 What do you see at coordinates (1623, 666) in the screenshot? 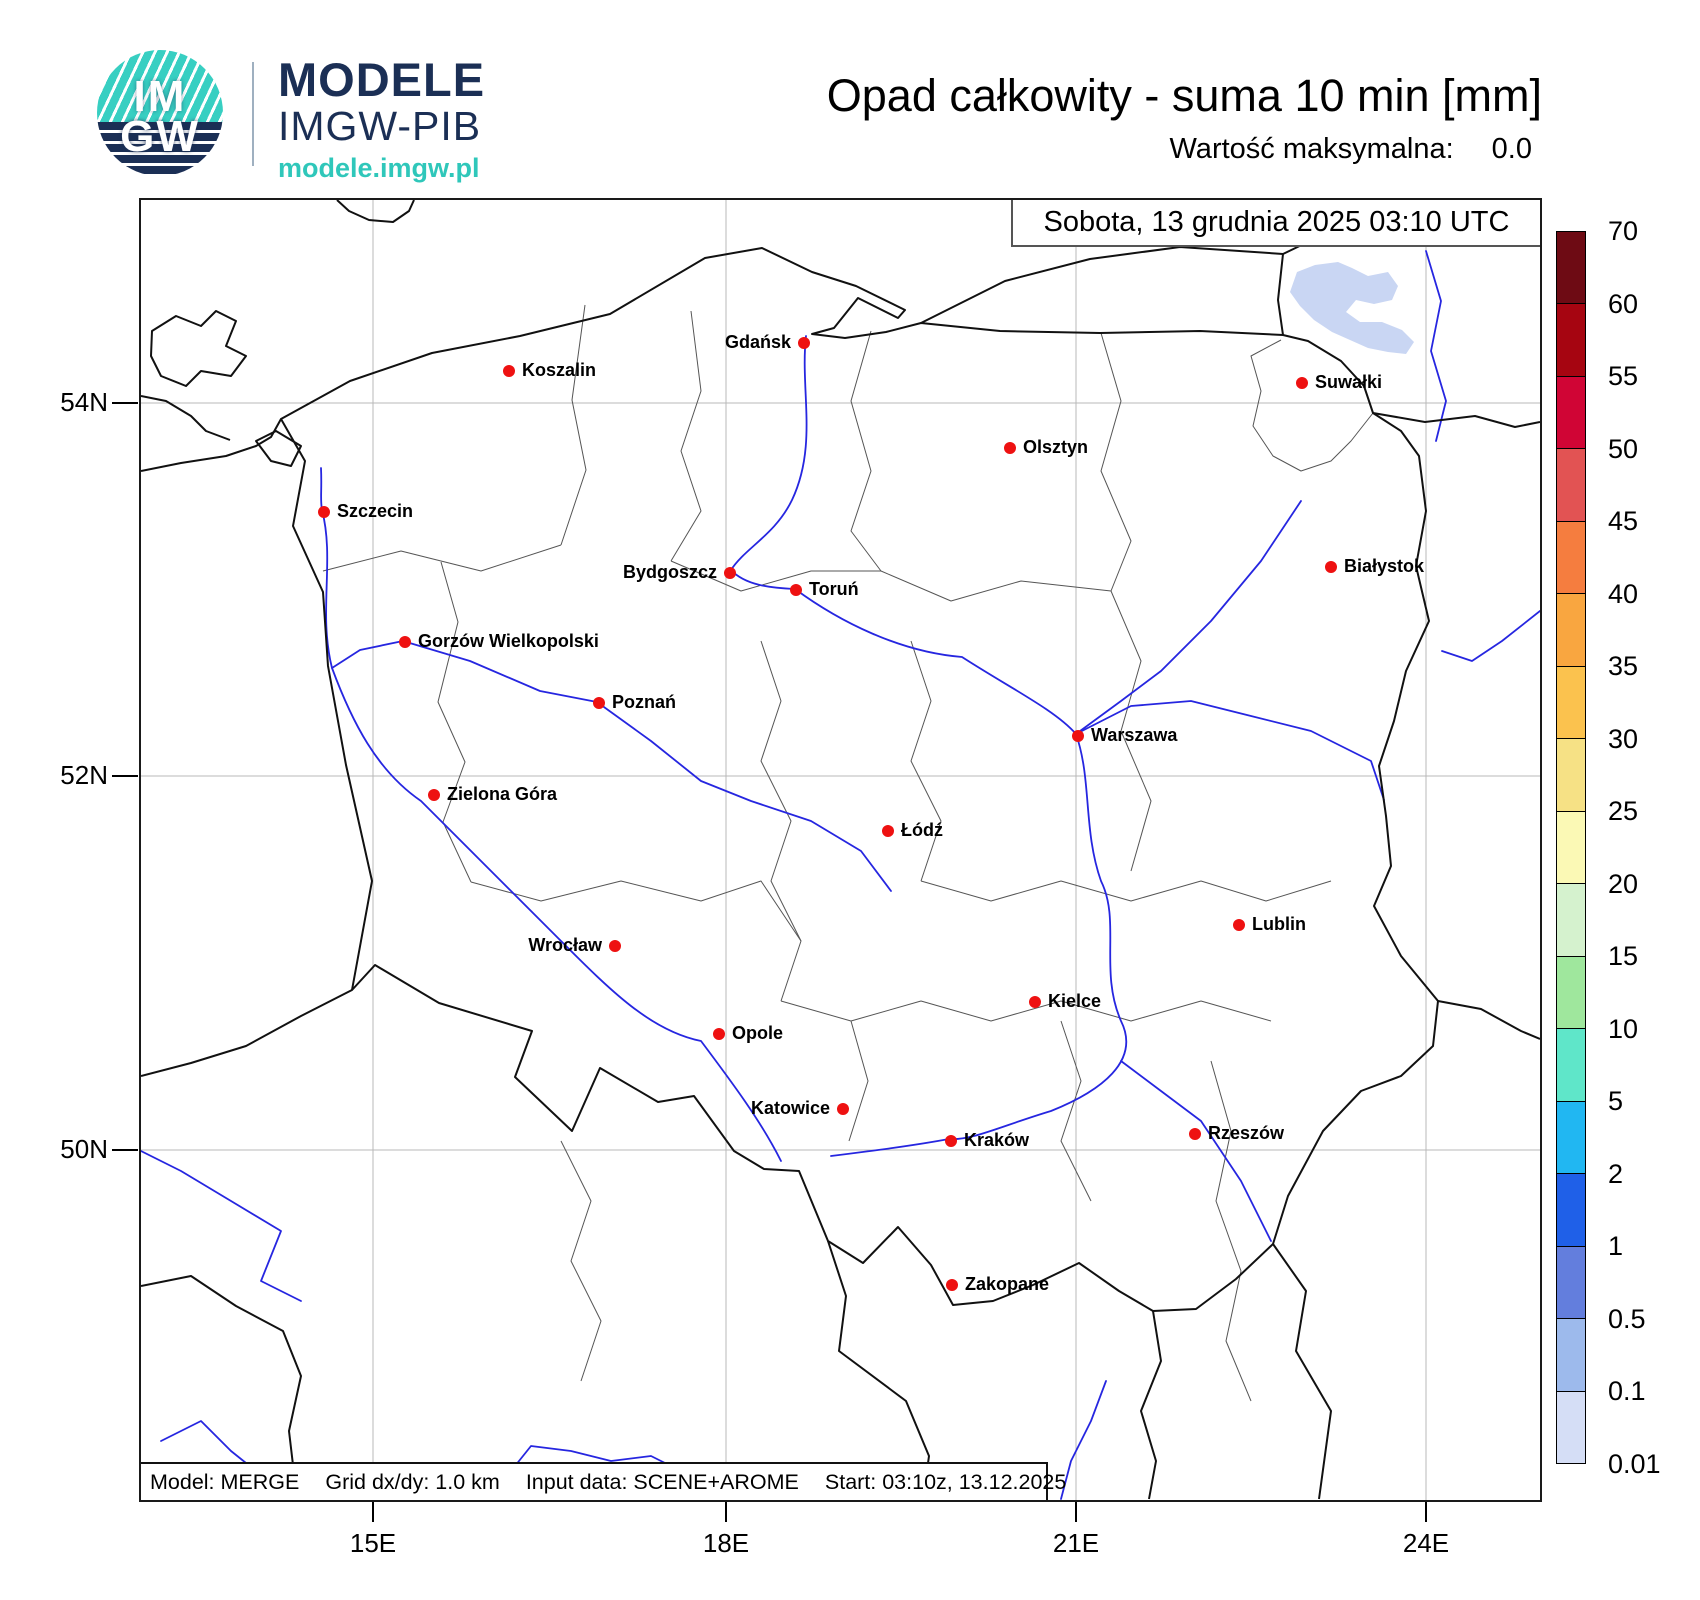
I see `colorbar-tick-label: 35` at bounding box center [1623, 666].